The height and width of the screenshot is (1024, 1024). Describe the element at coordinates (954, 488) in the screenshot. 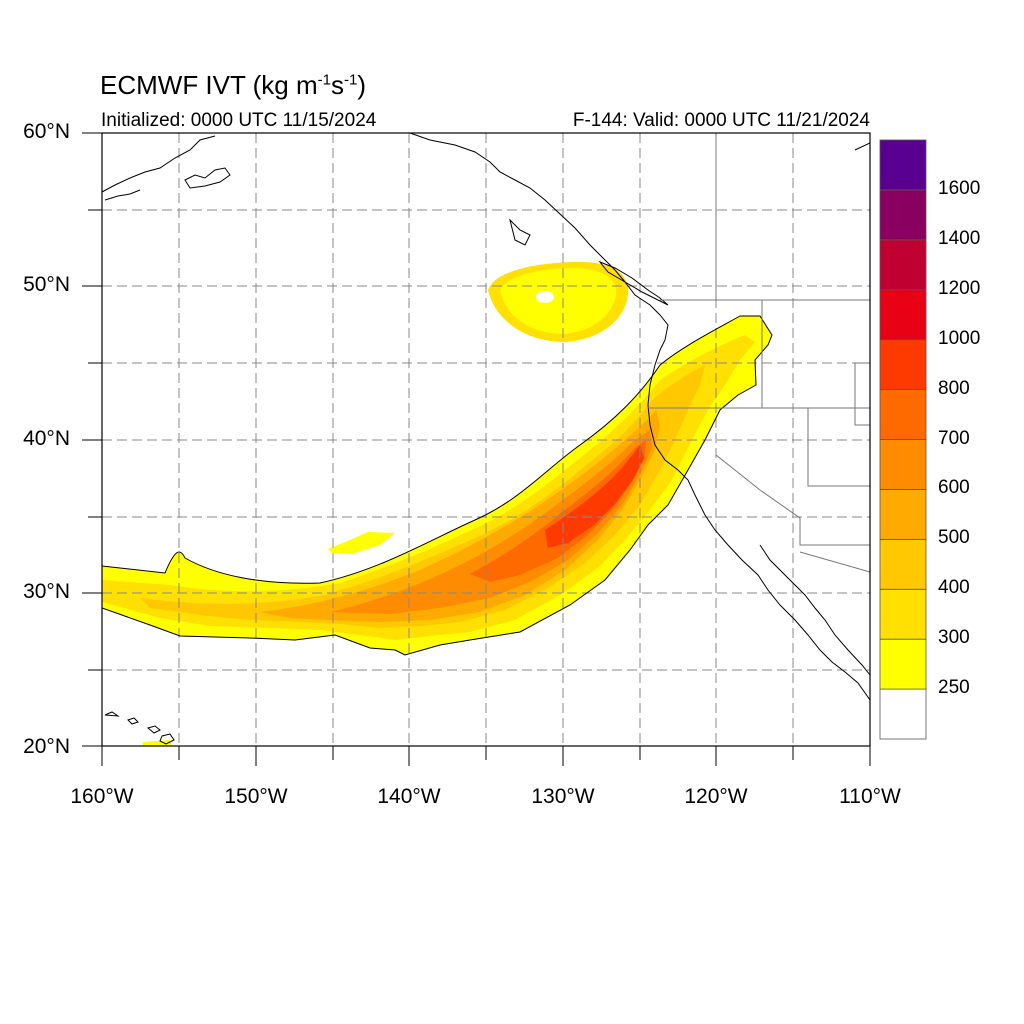

I see `colorbar-label: 600` at that location.